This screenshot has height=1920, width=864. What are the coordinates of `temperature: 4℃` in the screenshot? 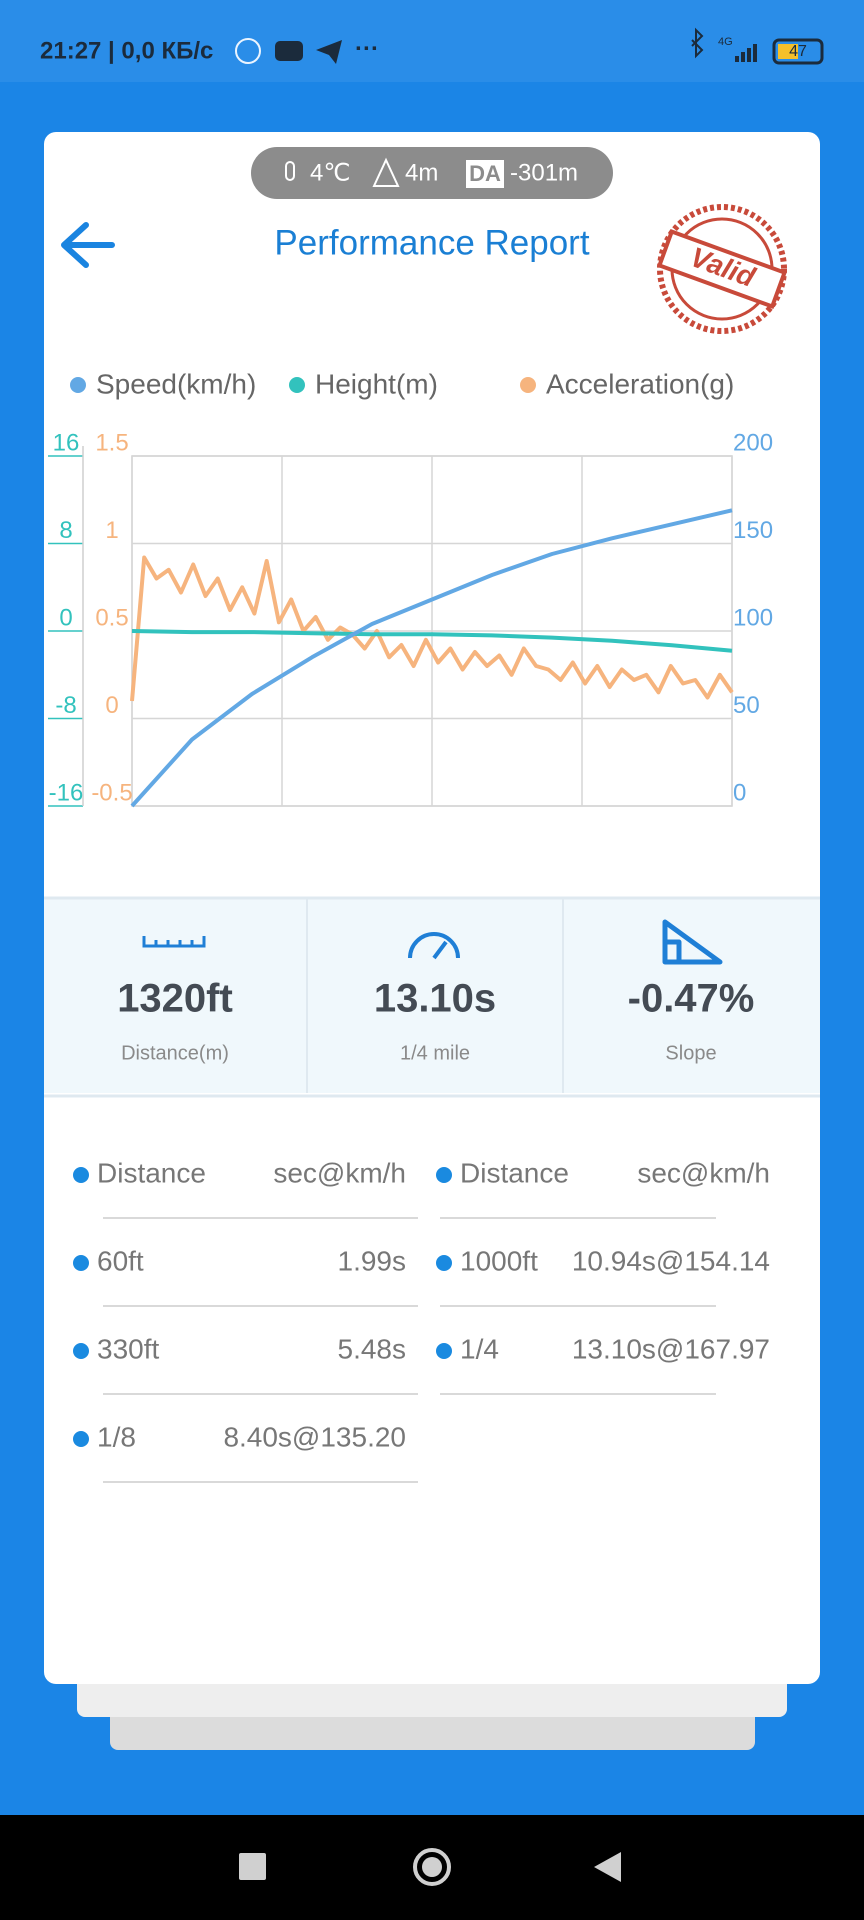 It's located at (330, 172).